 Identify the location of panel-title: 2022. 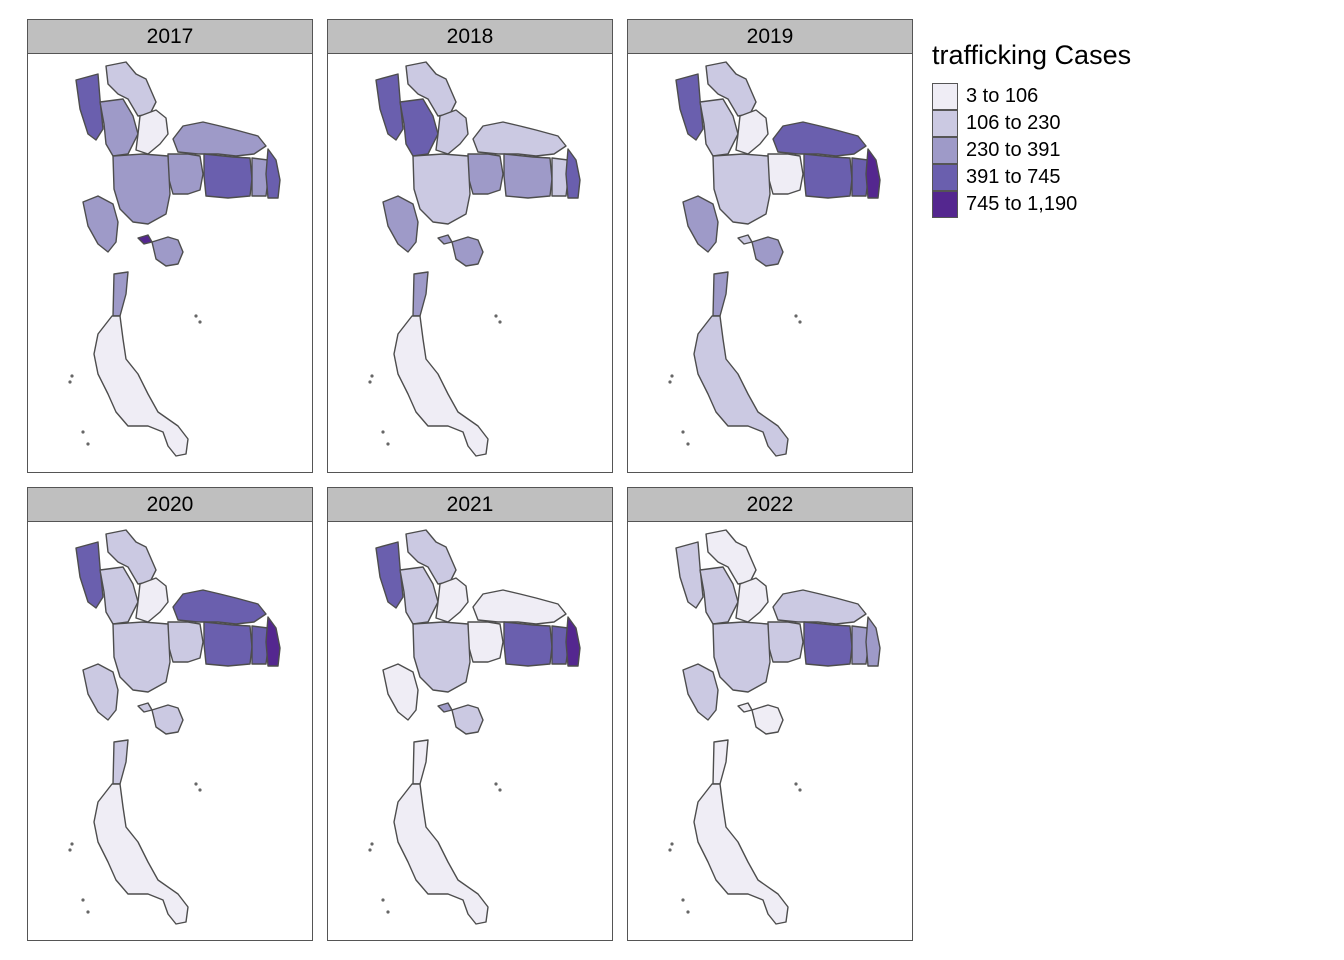
(770, 504).